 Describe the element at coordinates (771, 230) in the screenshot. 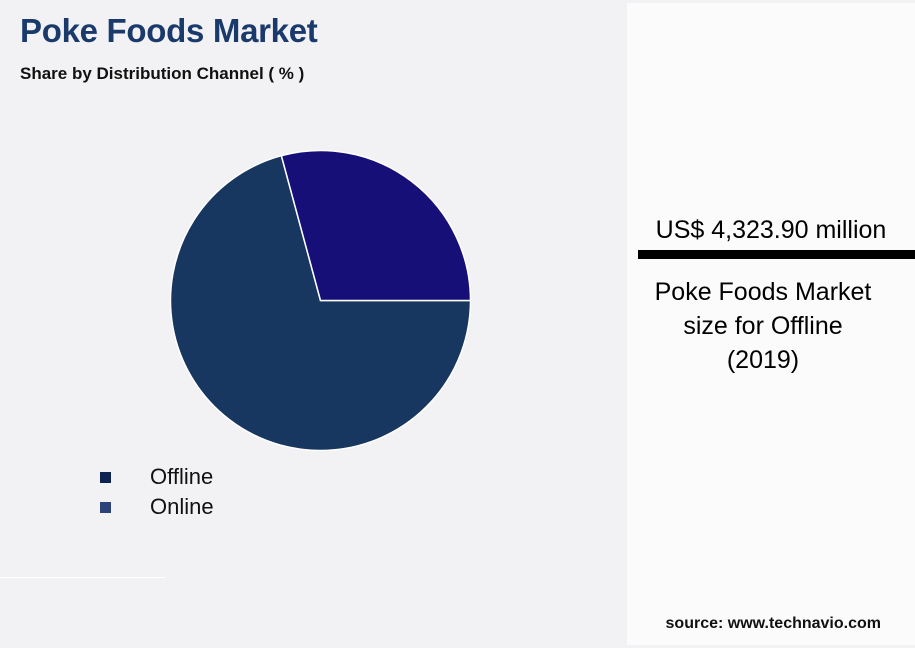

I see `market-size-value: US$ 4,323.90 million` at that location.